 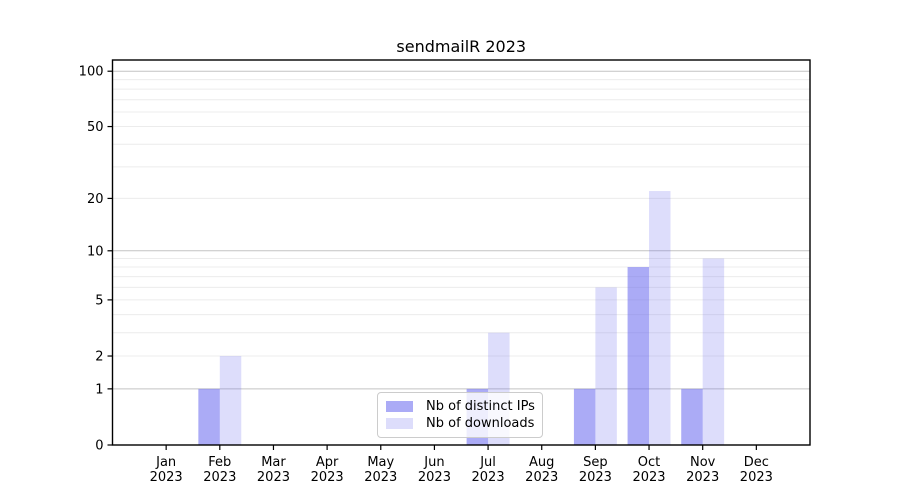 What do you see at coordinates (91, 72) in the screenshot?
I see `y-tick-label: 100` at bounding box center [91, 72].